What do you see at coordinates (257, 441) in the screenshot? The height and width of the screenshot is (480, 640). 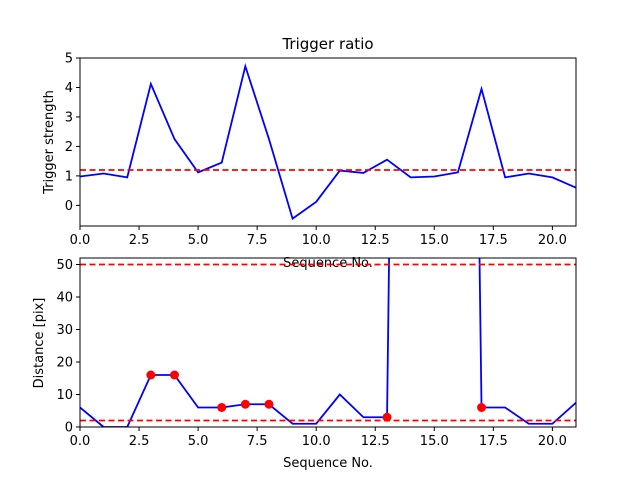 I see `bottom-x-tick-label: 7.5` at bounding box center [257, 441].